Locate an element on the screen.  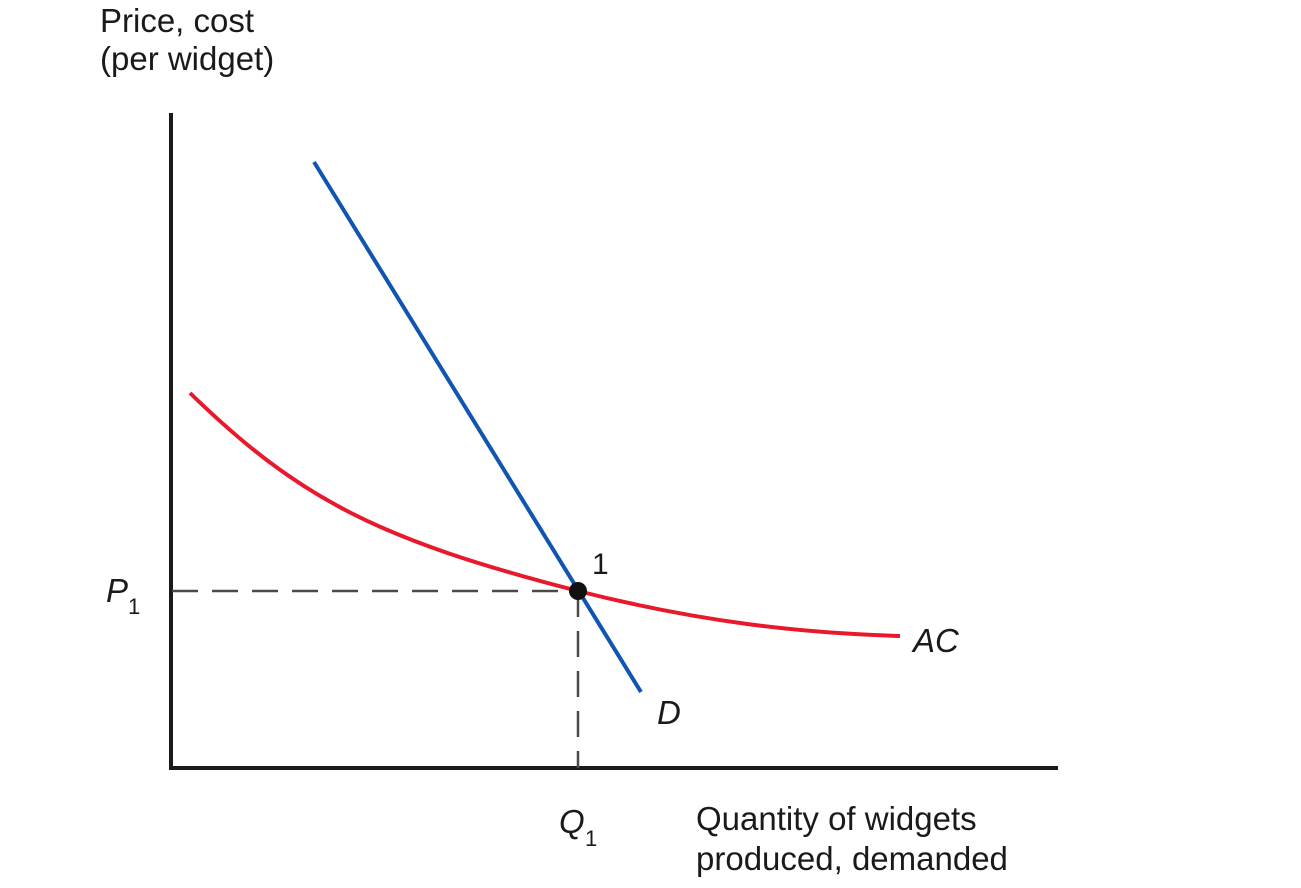
point-label: 1 is located at coordinates (600, 564).